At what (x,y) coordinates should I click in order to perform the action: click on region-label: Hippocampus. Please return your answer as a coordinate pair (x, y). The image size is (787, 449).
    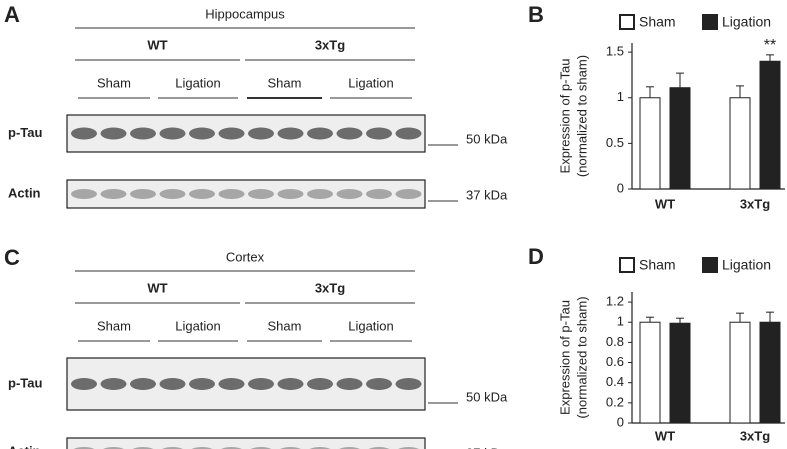
    Looking at the image, I should click on (245, 13).